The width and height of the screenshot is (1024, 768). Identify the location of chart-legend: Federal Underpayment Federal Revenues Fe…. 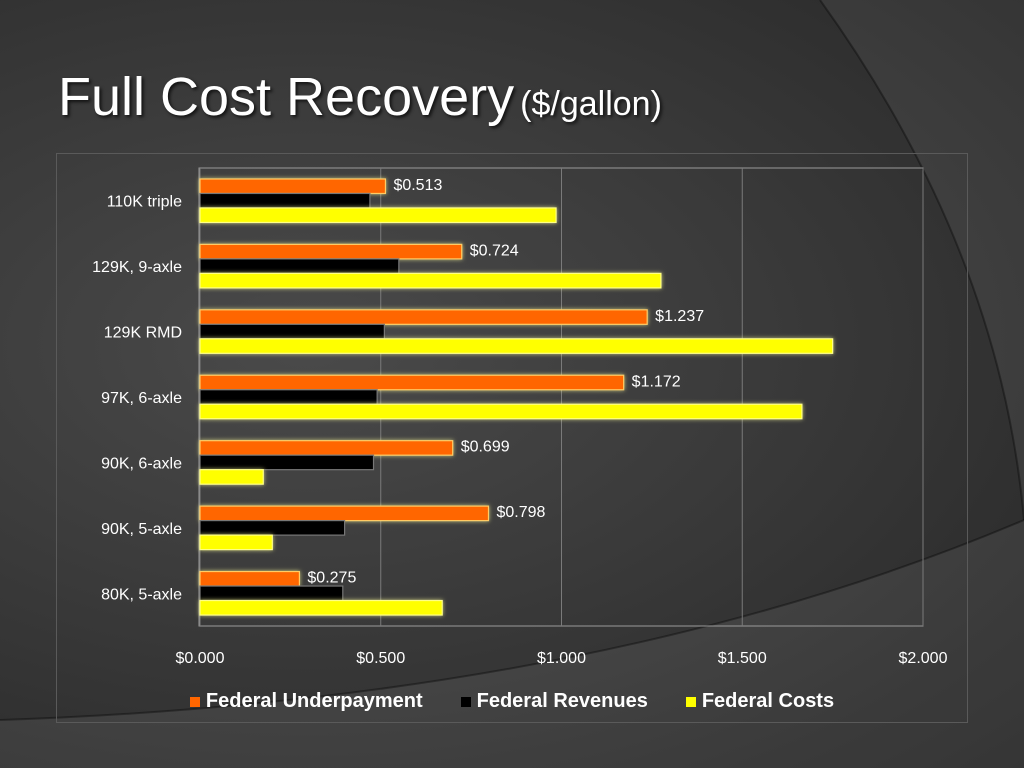
(512, 701).